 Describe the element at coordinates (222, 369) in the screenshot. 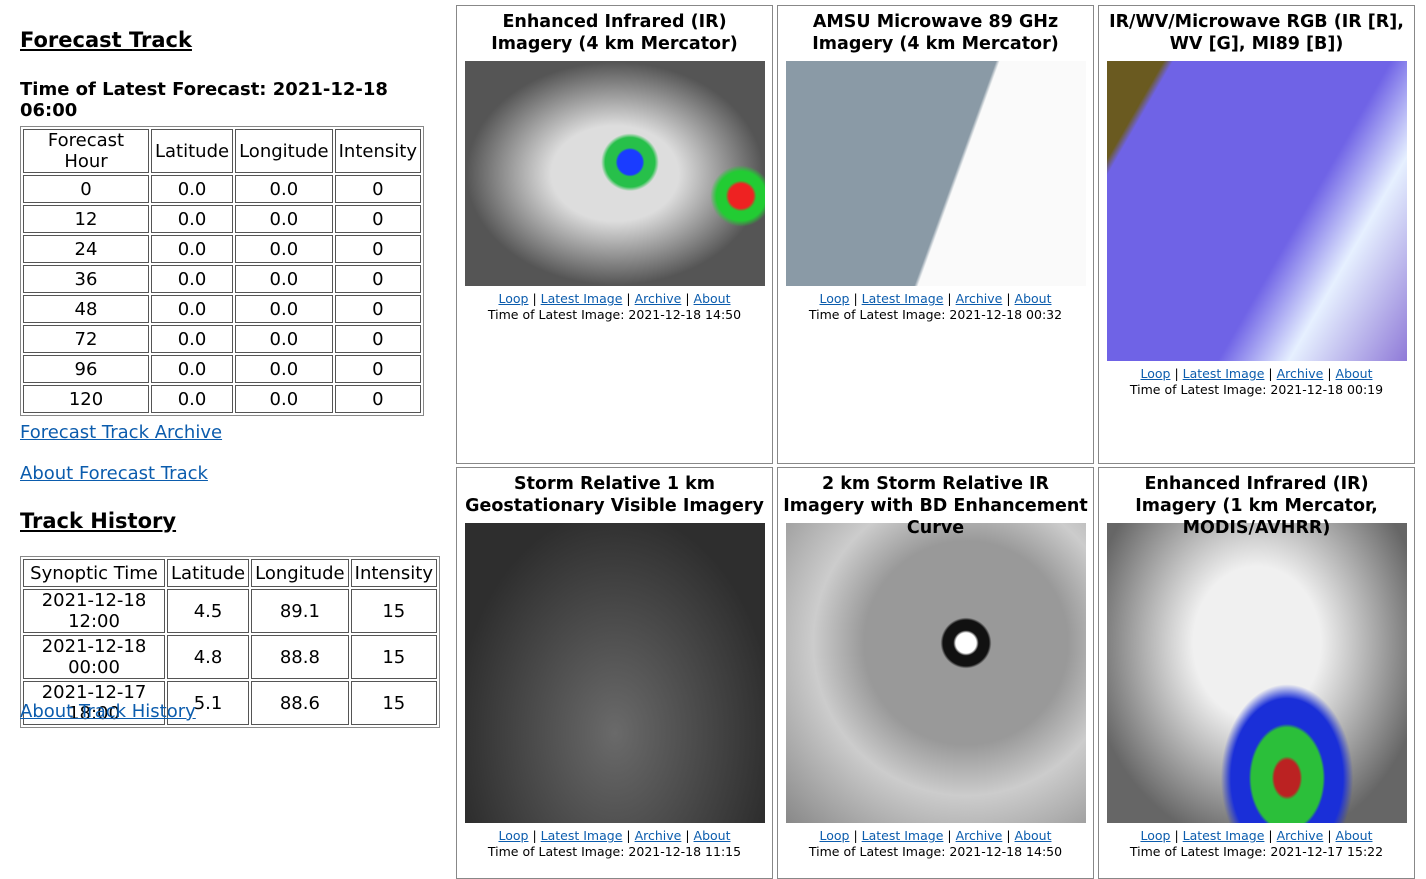

I see `row: 96 0.0 0.0 0` at that location.